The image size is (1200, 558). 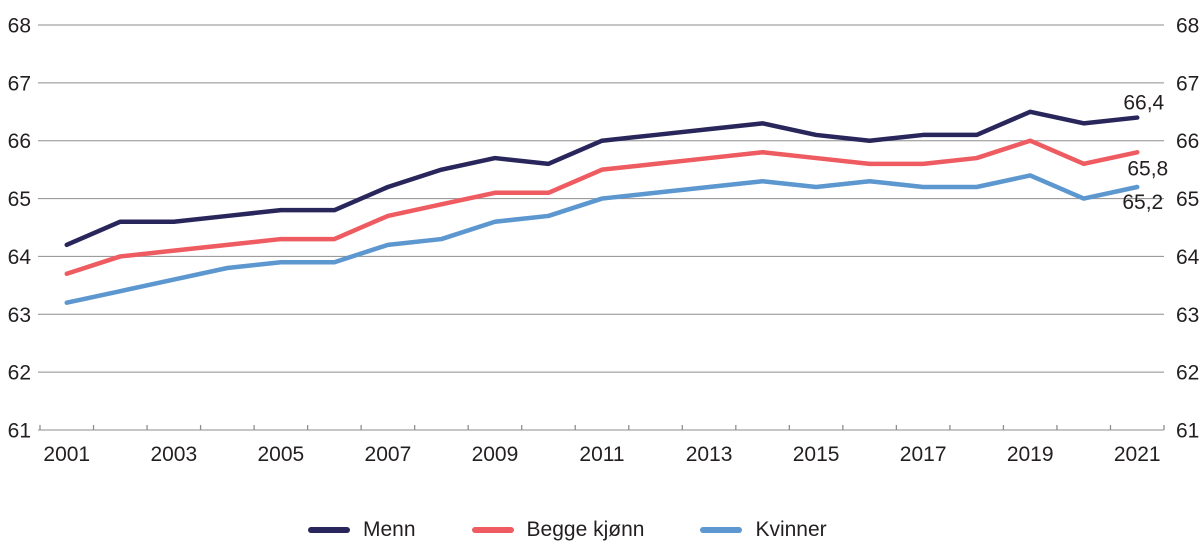 I want to click on legend-item-menn: Menn, so click(x=362, y=530).